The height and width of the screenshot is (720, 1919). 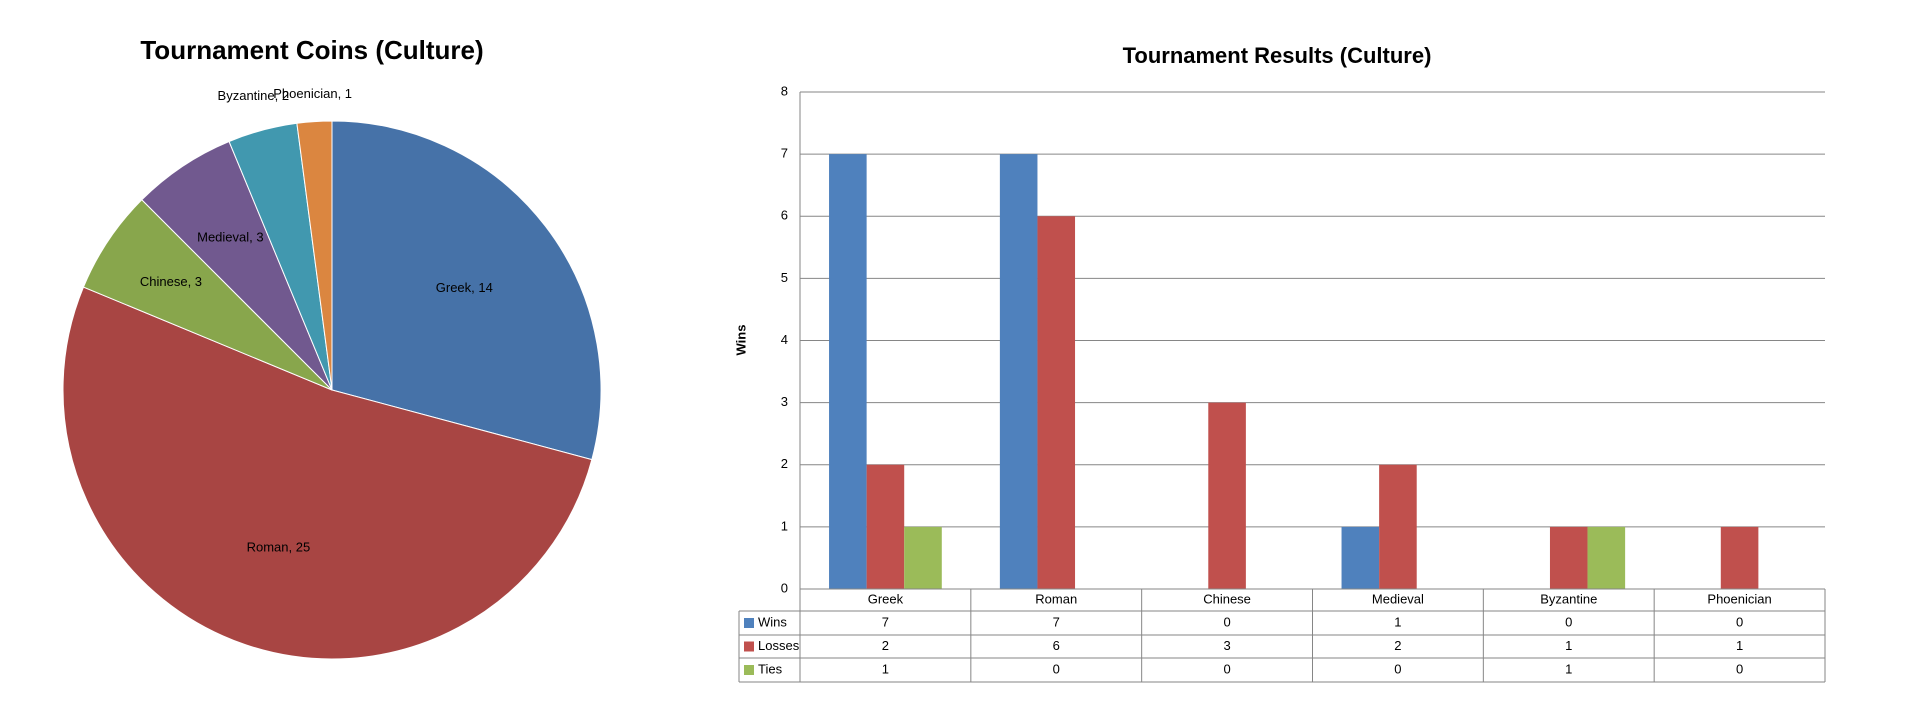 I want to click on y-tick-label: 4, so click(x=784, y=339).